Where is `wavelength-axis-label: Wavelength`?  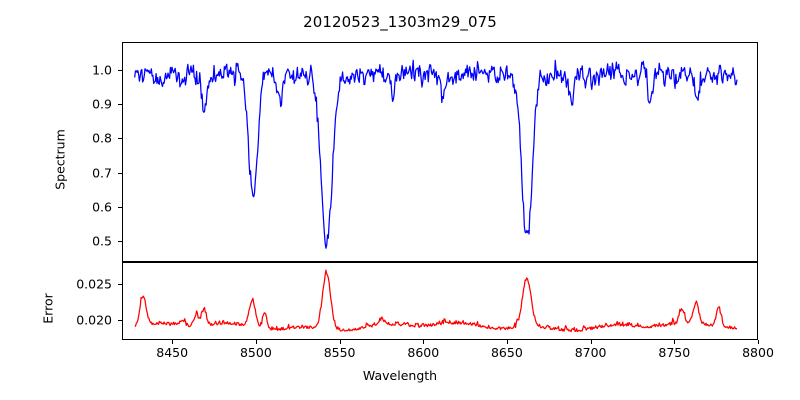
wavelength-axis-label: Wavelength is located at coordinates (400, 375).